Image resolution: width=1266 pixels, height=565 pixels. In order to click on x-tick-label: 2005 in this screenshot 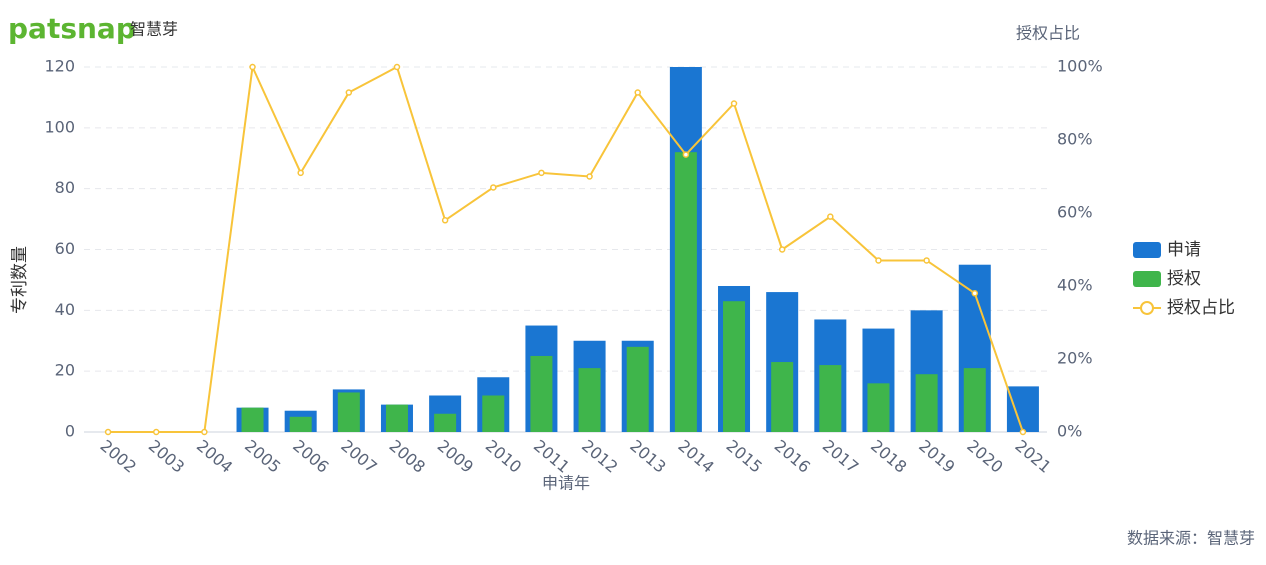, I will do `click(262, 456)`.